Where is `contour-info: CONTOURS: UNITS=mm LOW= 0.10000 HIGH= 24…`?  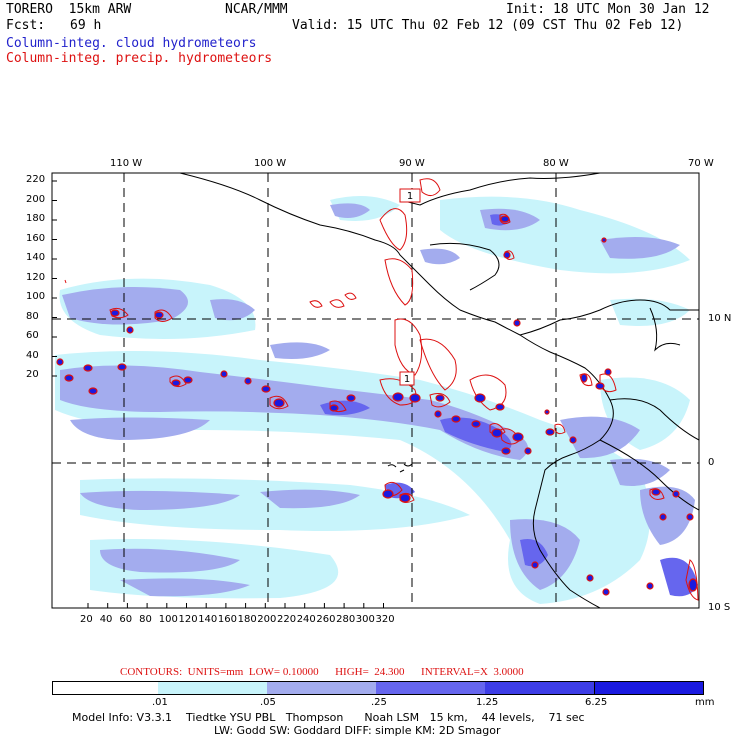 contour-info: CONTOURS: UNITS=mm LOW= 0.10000 HIGH= 24… is located at coordinates (322, 672).